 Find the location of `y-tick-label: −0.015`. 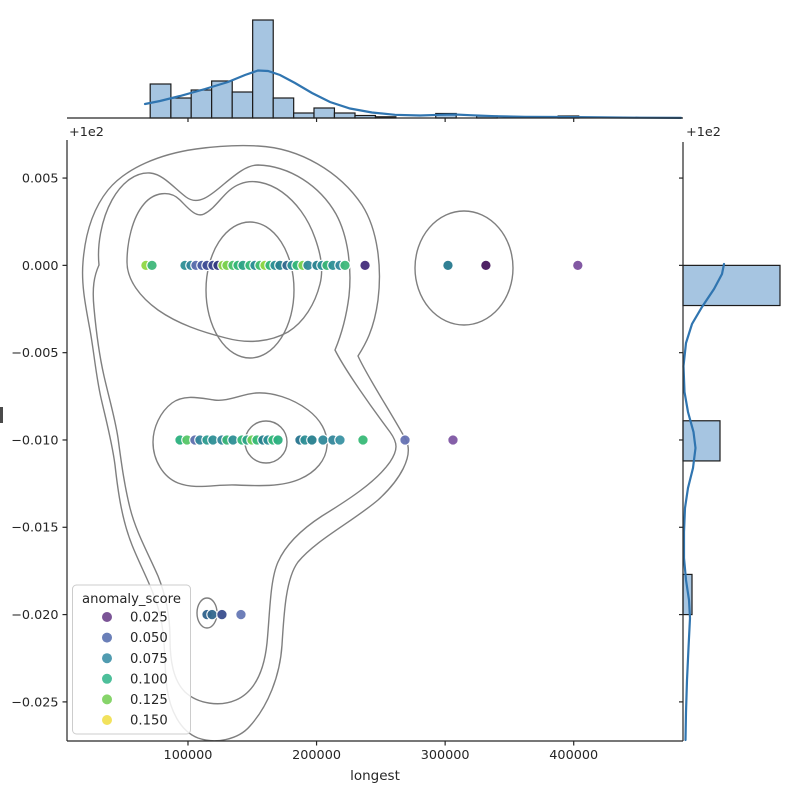

y-tick-label: −0.015 is located at coordinates (34, 528).